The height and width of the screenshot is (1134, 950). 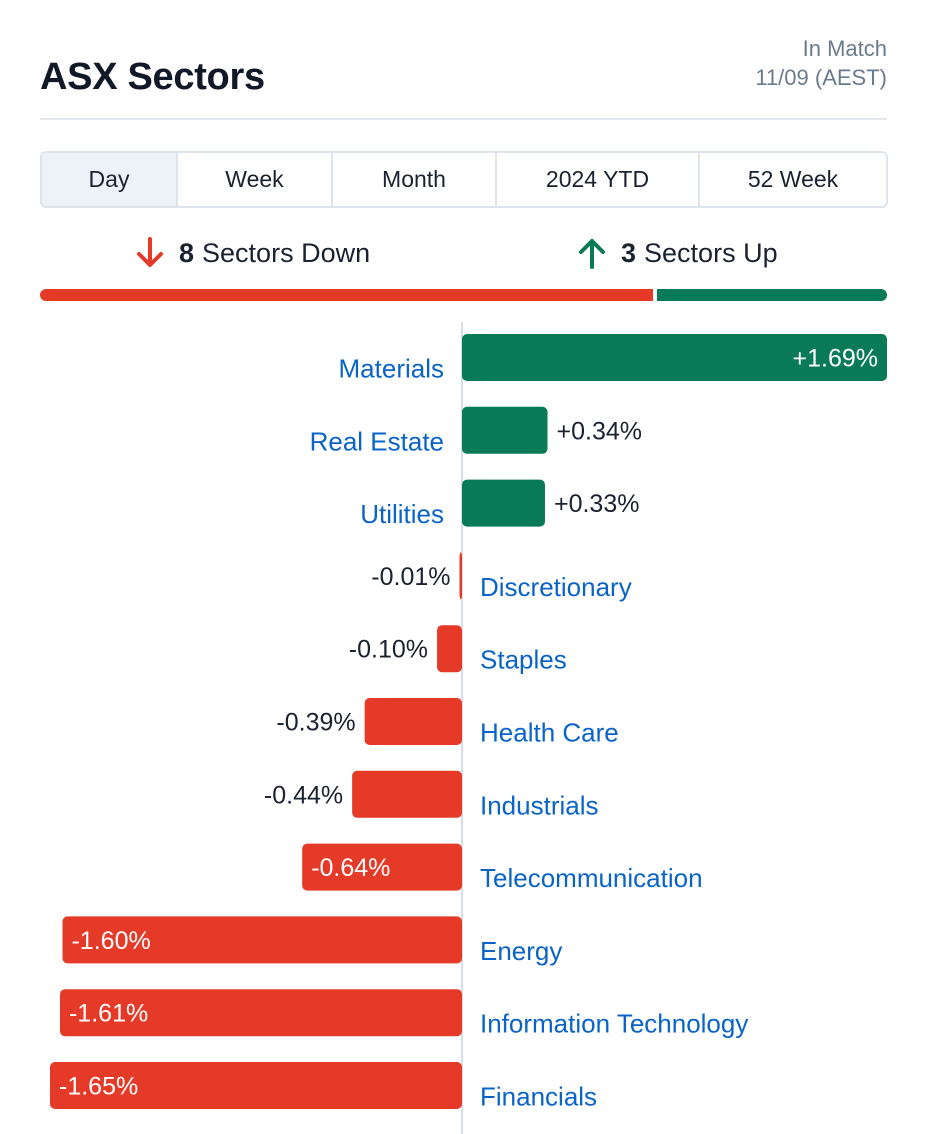 What do you see at coordinates (549, 733) in the screenshot?
I see `sector-link-health-care: Health Care` at bounding box center [549, 733].